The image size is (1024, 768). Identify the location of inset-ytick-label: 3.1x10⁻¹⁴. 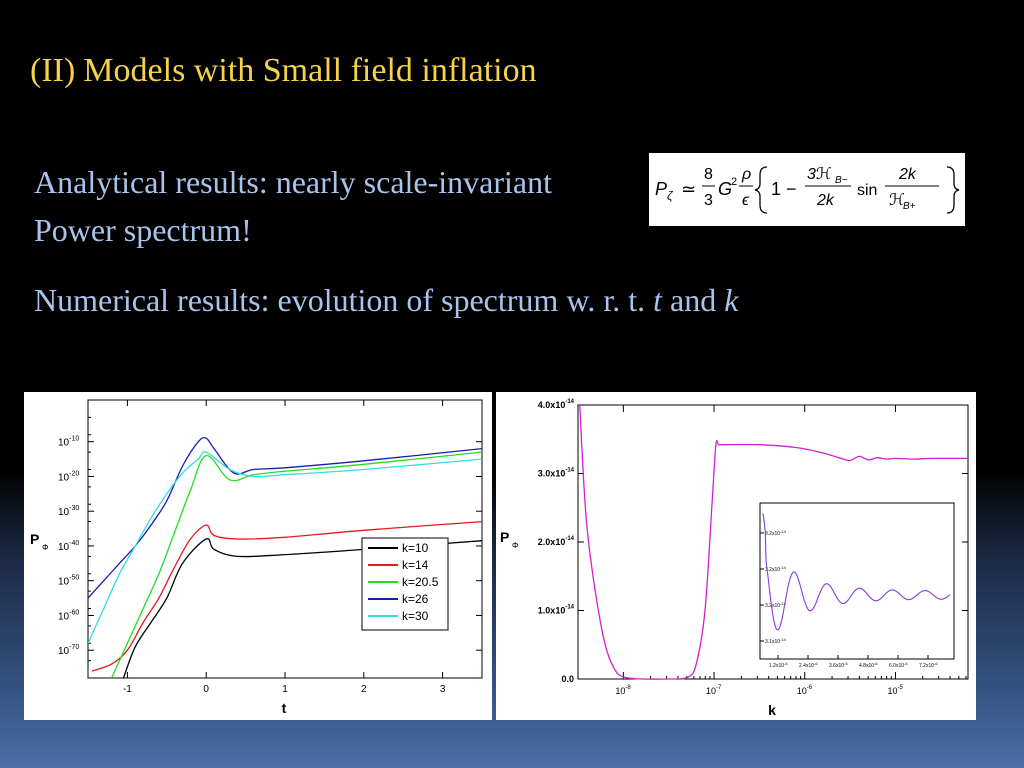
(776, 641).